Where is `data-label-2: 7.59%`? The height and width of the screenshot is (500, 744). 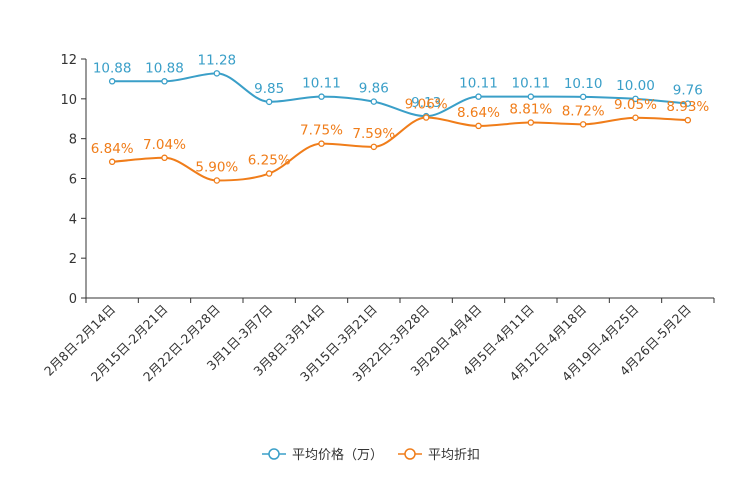 data-label-2: 7.59% is located at coordinates (373, 134).